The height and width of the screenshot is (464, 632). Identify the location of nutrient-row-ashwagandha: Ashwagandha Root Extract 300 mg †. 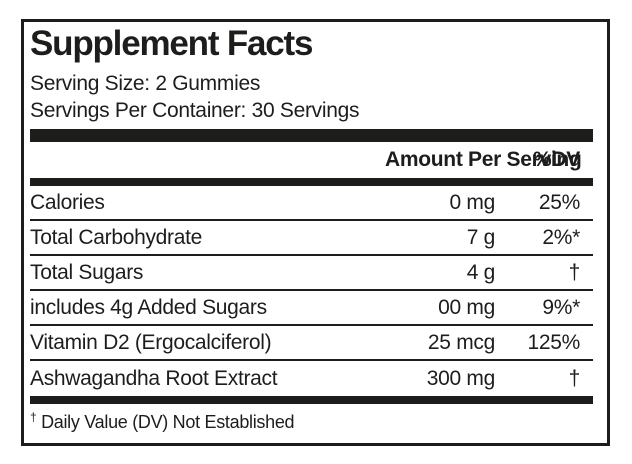
(311, 378).